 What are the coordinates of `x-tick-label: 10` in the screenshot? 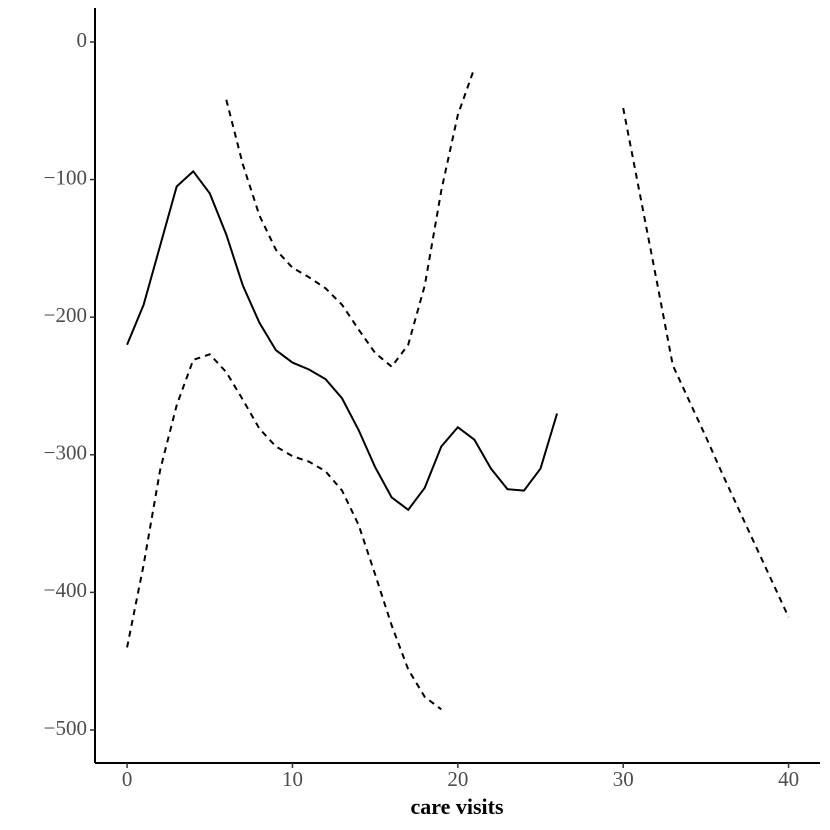 It's located at (292, 779).